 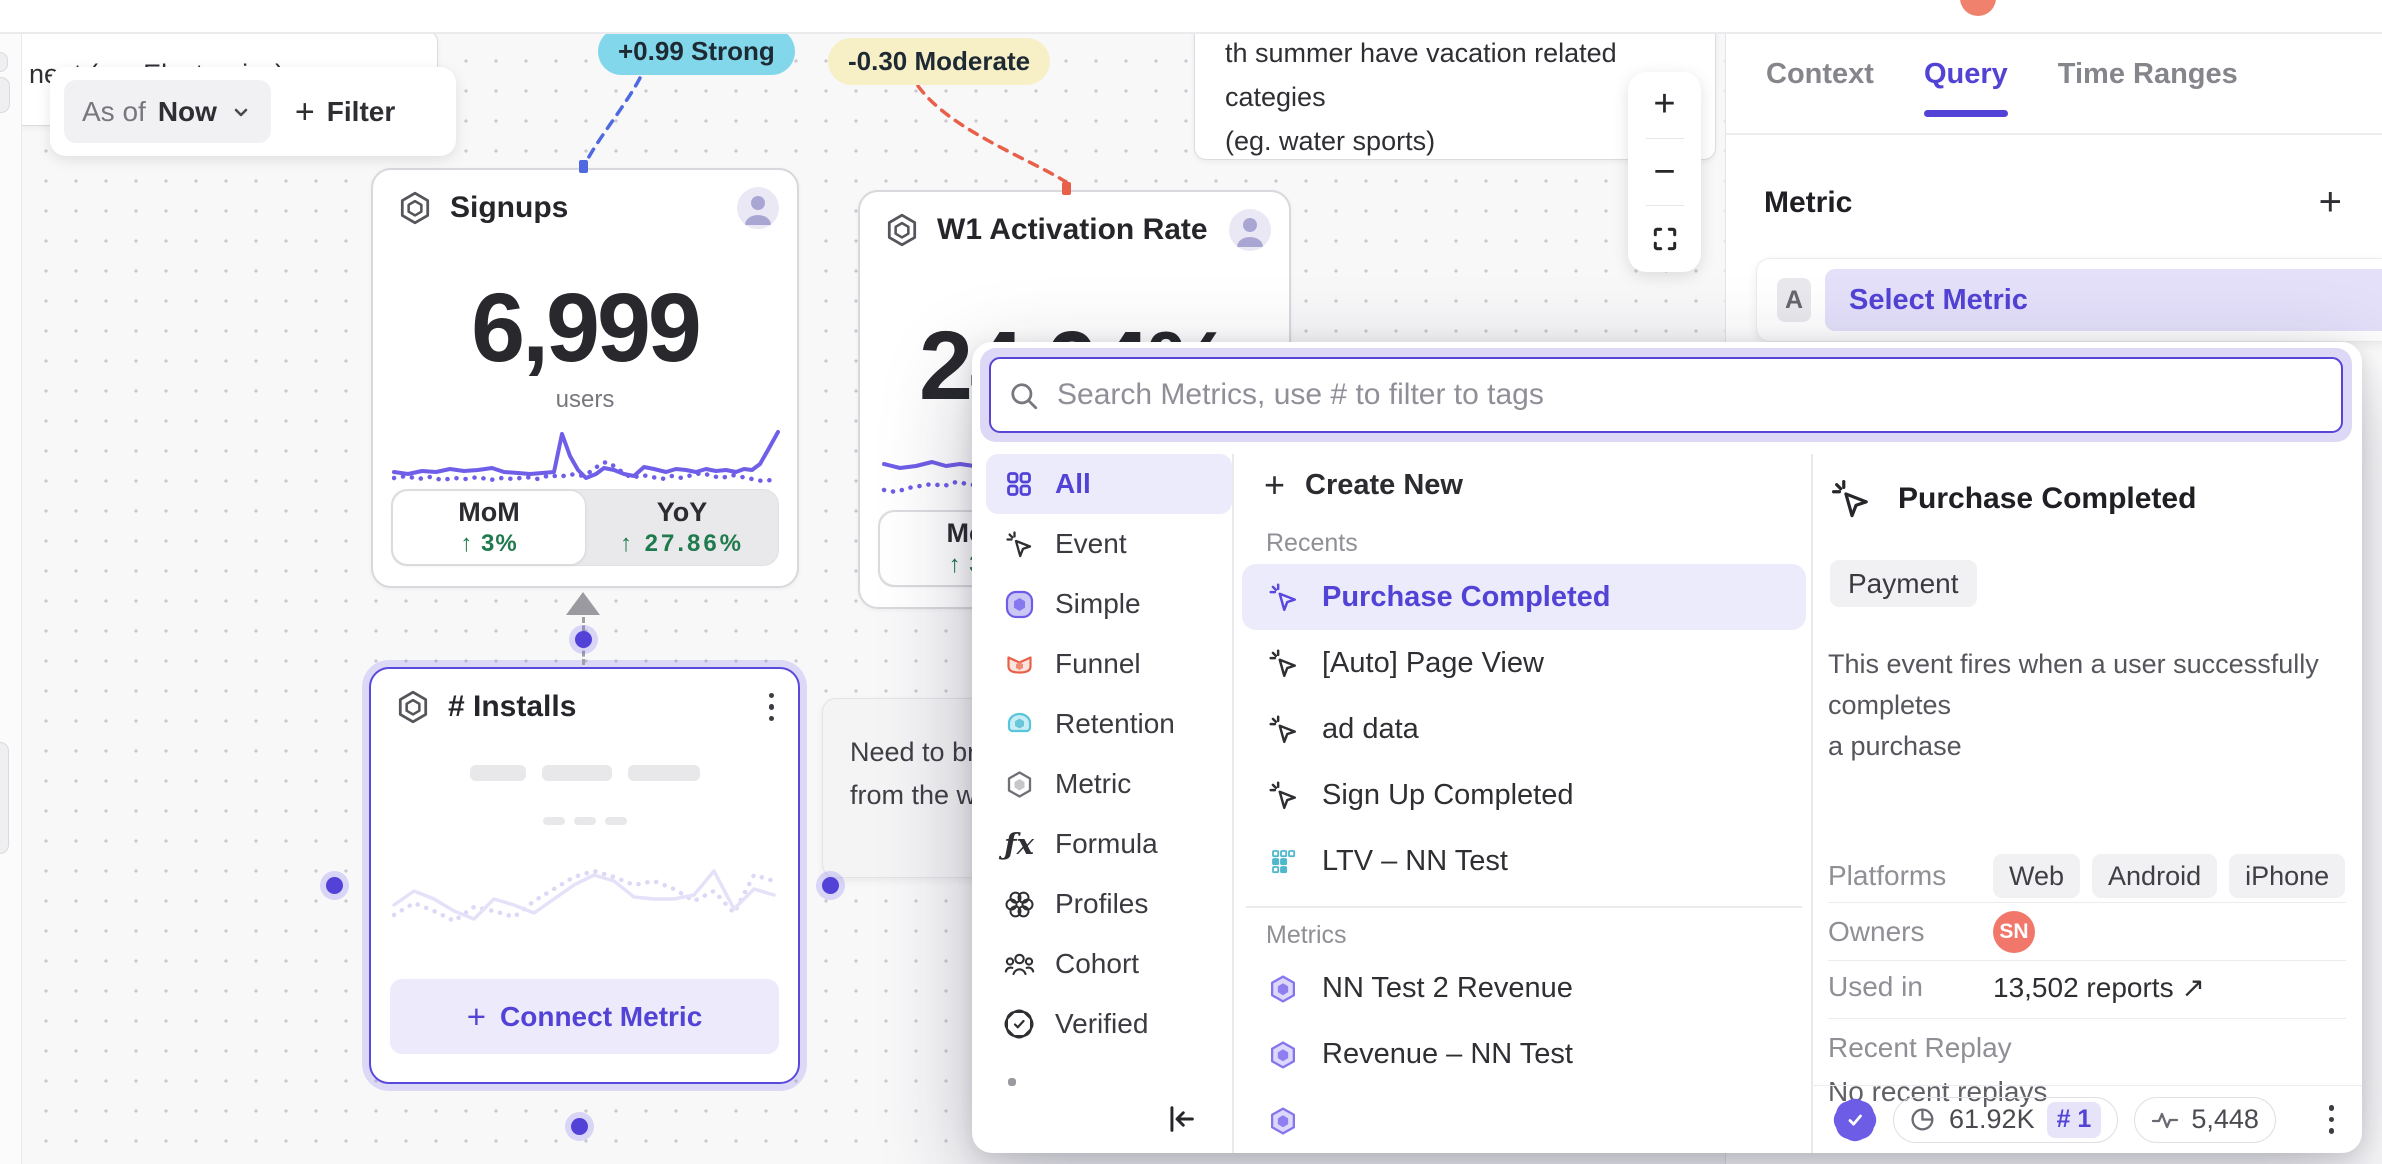 What do you see at coordinates (4, 798) in the screenshot?
I see `rail-handle-bottom` at bounding box center [4, 798].